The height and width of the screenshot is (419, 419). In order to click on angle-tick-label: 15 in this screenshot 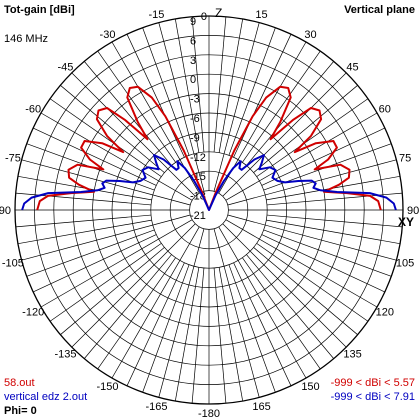, I will do `click(261, 15)`.